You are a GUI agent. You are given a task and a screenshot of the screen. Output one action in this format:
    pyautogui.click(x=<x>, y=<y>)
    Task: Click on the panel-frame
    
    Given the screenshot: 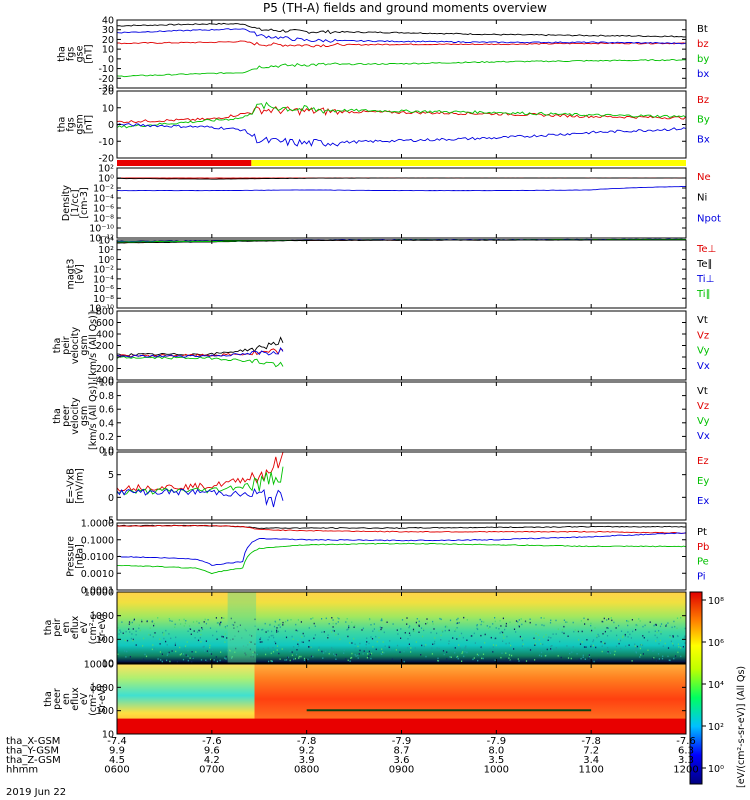 What is the action you would take?
    pyautogui.click(x=401, y=124)
    